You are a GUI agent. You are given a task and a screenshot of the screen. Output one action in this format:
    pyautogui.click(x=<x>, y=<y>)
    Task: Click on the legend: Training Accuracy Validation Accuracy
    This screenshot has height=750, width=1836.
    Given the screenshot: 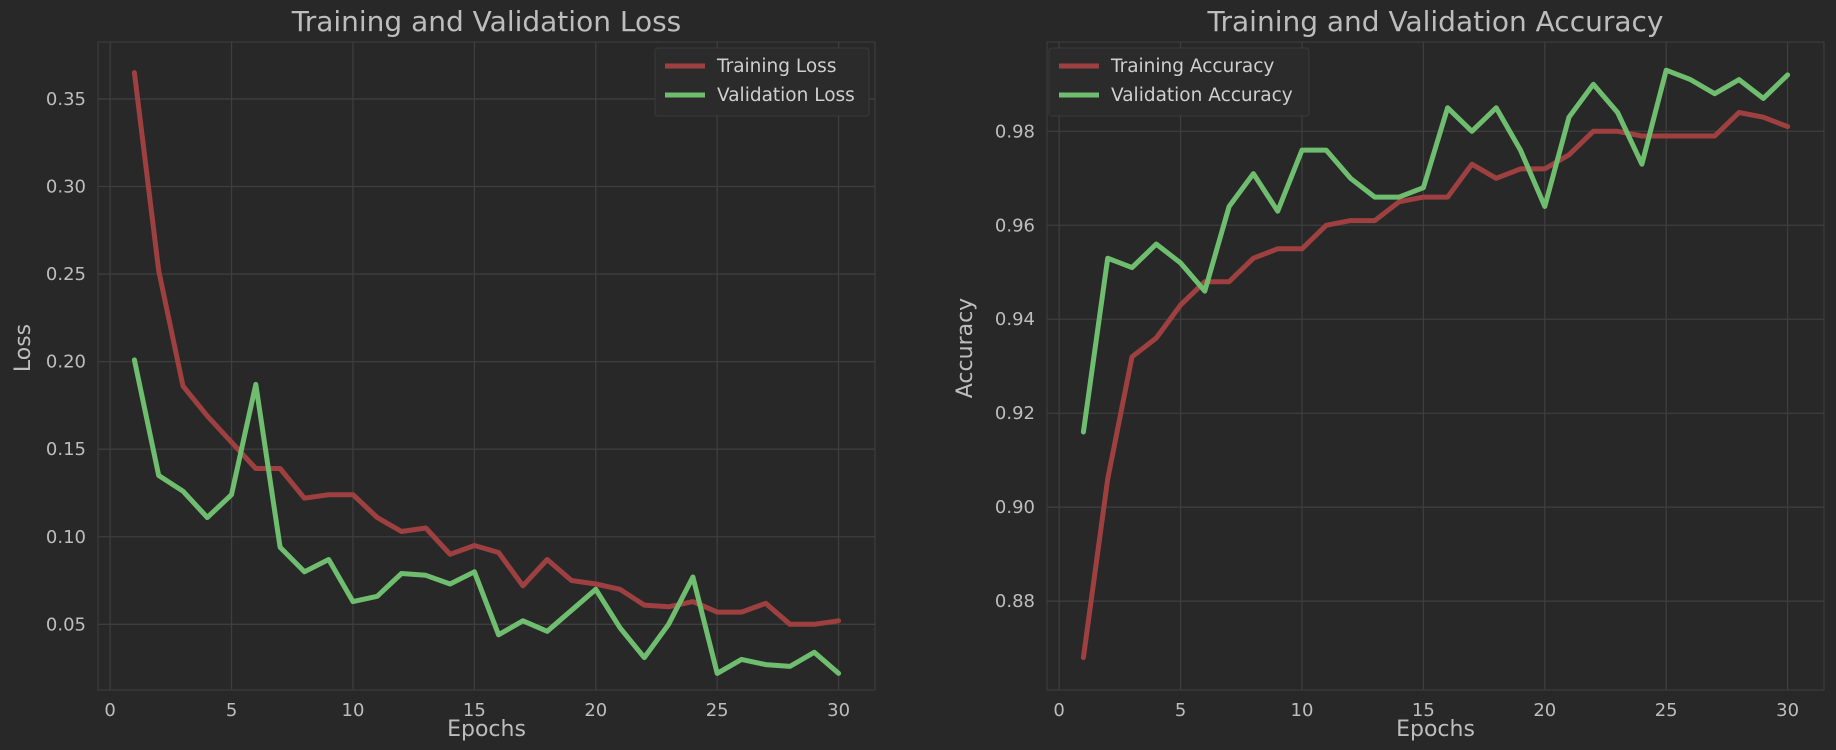 What is the action you would take?
    pyautogui.click(x=1179, y=82)
    